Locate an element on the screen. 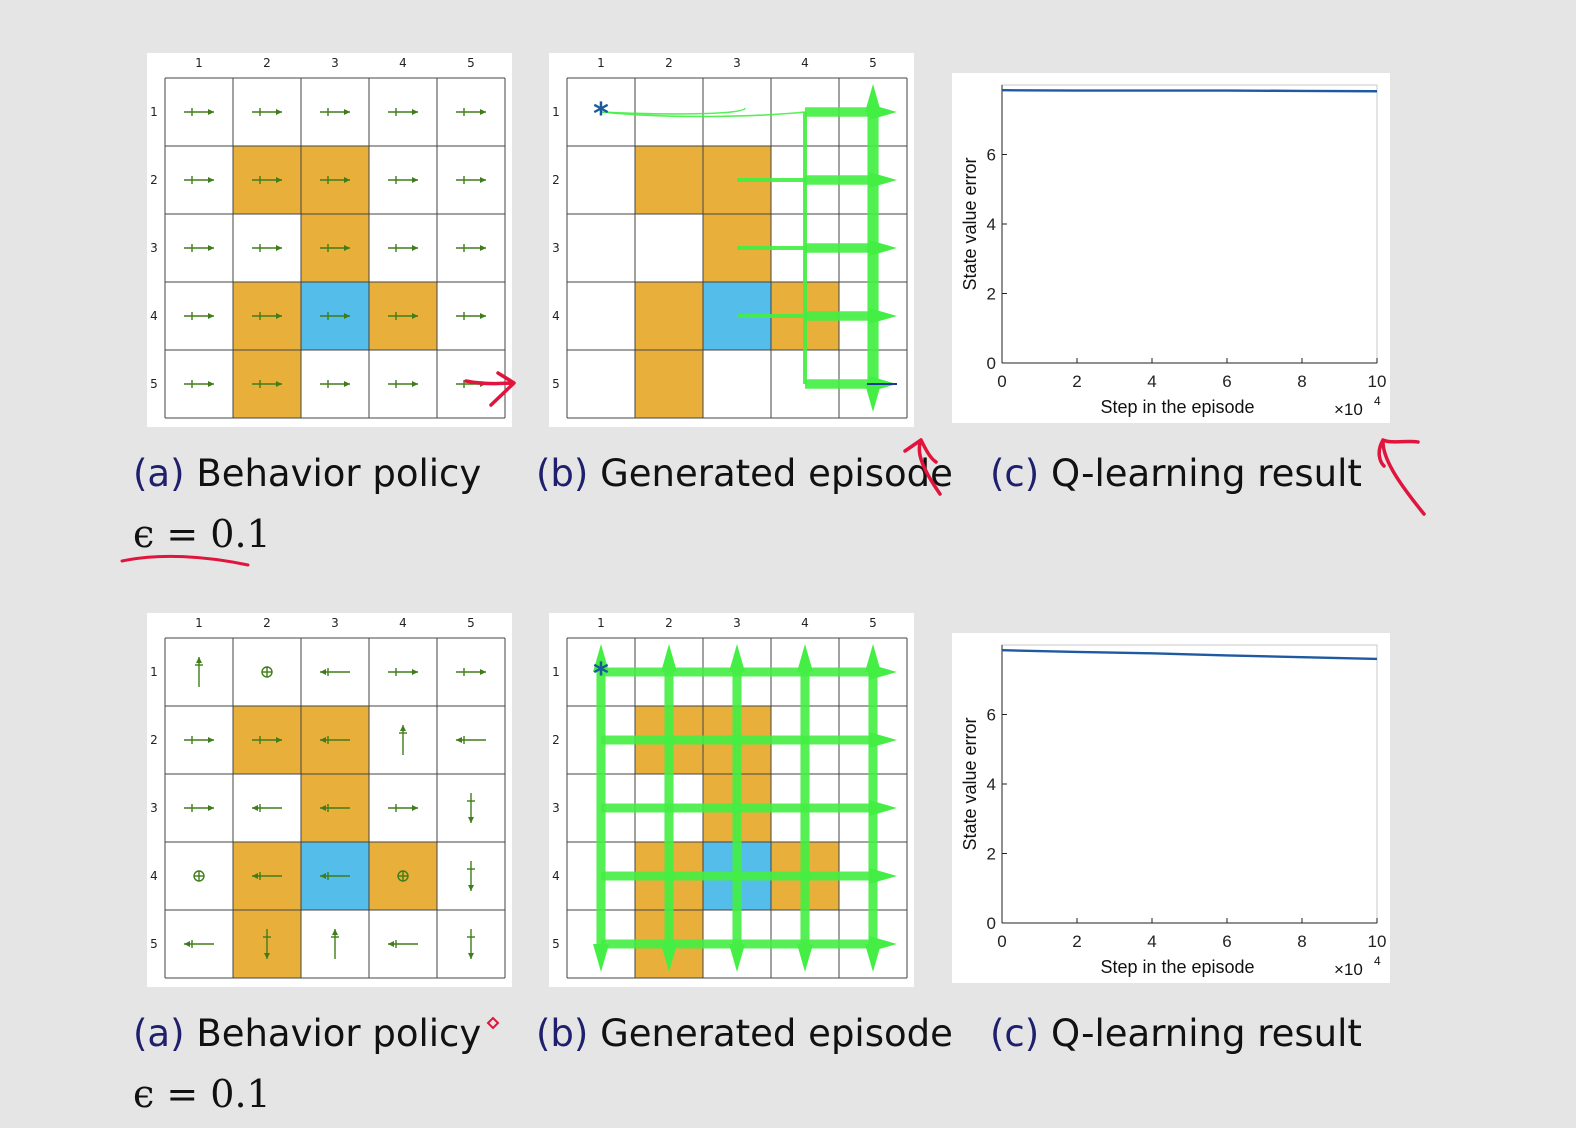 This screenshot has width=1576, height=1128. start-marker: * is located at coordinates (601, 114).